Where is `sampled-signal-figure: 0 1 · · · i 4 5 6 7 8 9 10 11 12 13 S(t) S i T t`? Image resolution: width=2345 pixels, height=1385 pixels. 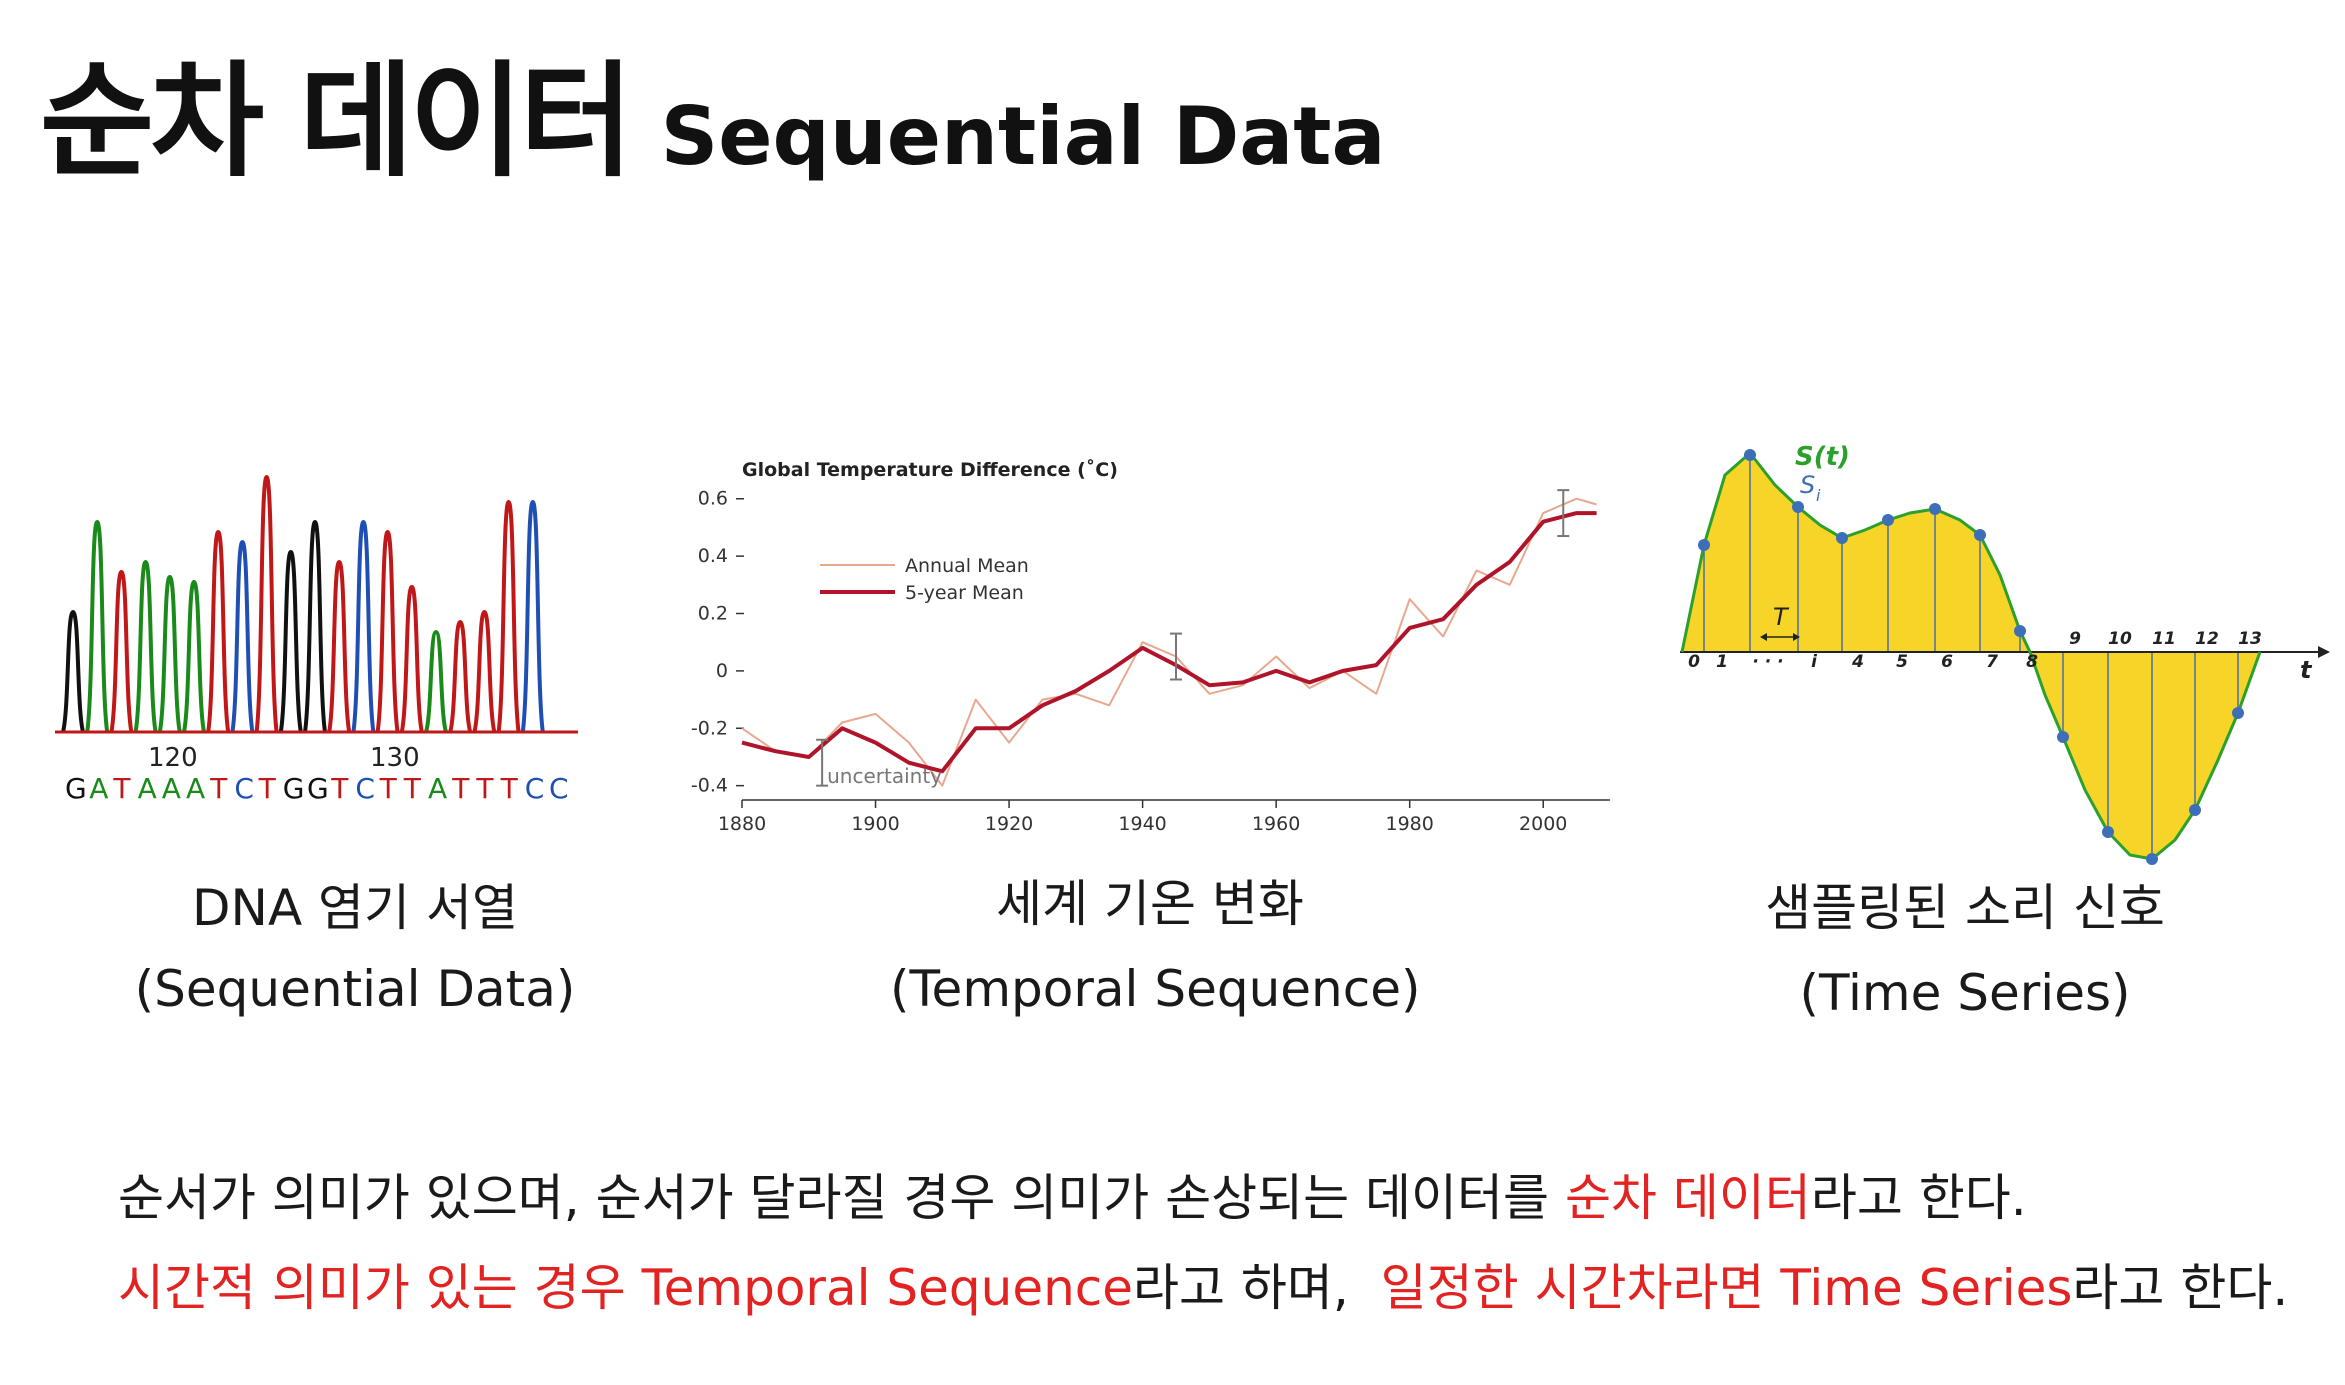
sampled-signal-figure: 0 1 · · · i 4 5 6 7 8 9 10 11 12 13 S(t) S i T t is located at coordinates (2005, 653).